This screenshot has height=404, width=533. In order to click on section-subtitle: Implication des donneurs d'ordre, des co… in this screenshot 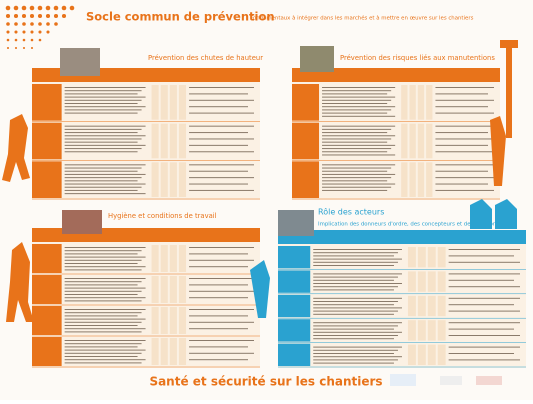, I will do `click(412, 225)`.